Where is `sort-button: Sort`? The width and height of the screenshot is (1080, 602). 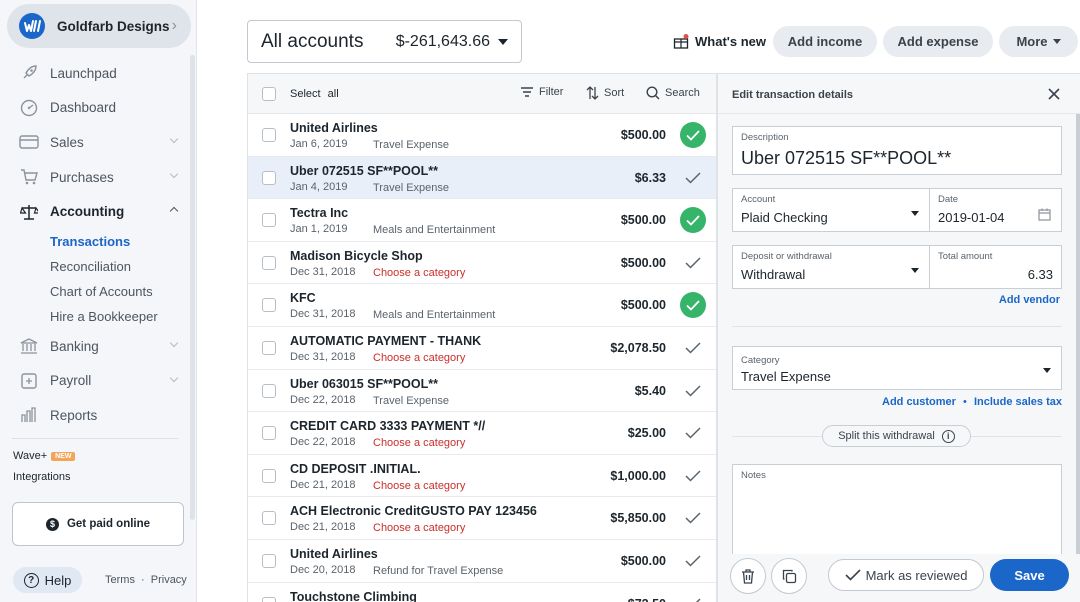
sort-button: Sort is located at coordinates (605, 93).